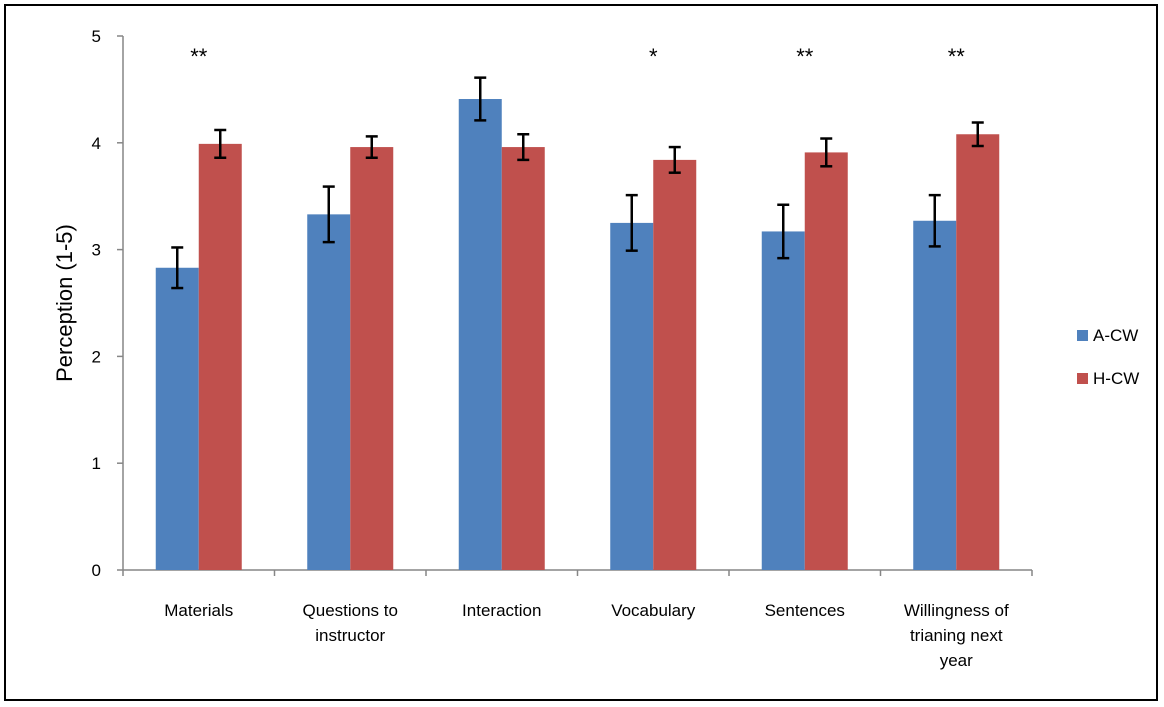 The width and height of the screenshot is (1164, 707). I want to click on x-category-label: Vocabulary, so click(653, 610).